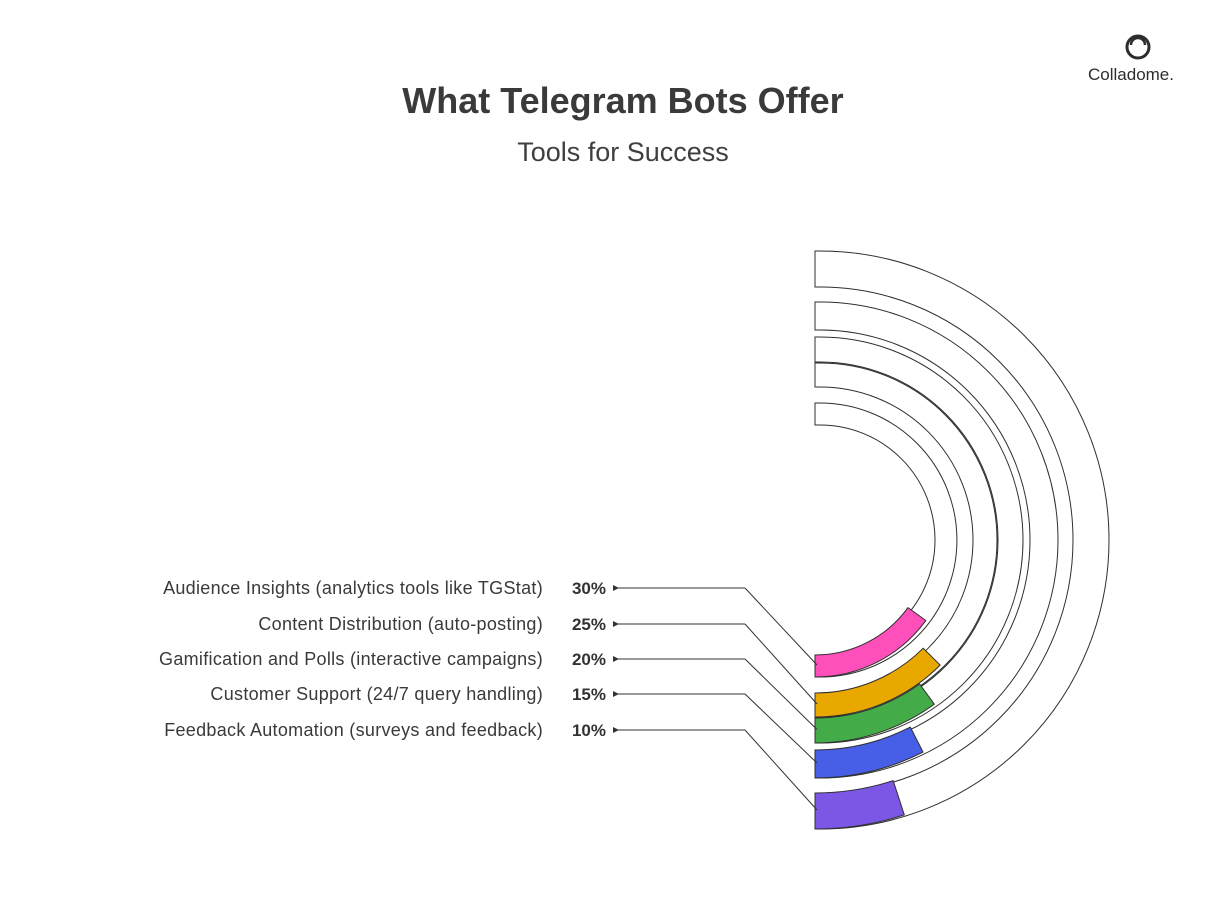 The image size is (1220, 909). I want to click on value-label: 15%, so click(589, 694).